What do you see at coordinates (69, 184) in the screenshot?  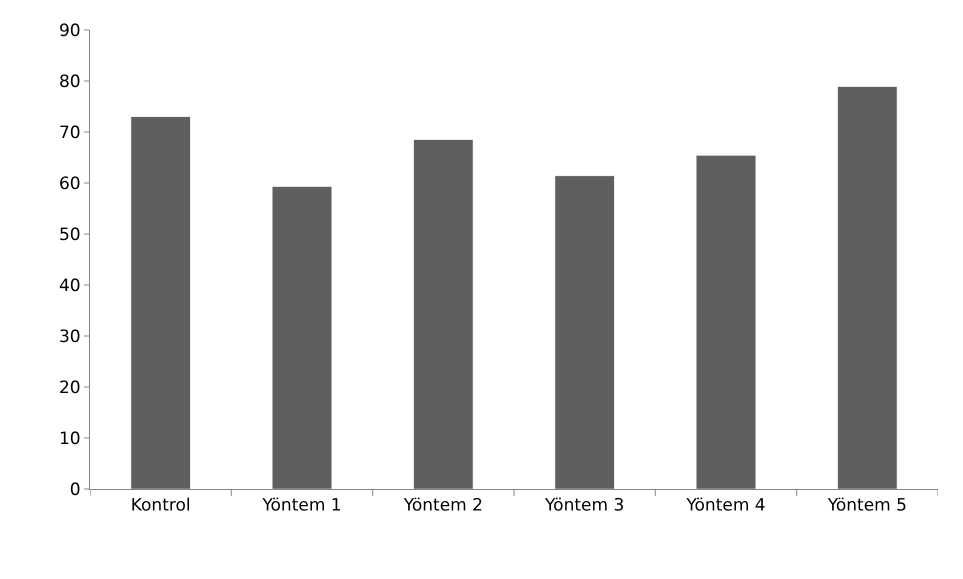 I see `y-tick-label: 60` at bounding box center [69, 184].